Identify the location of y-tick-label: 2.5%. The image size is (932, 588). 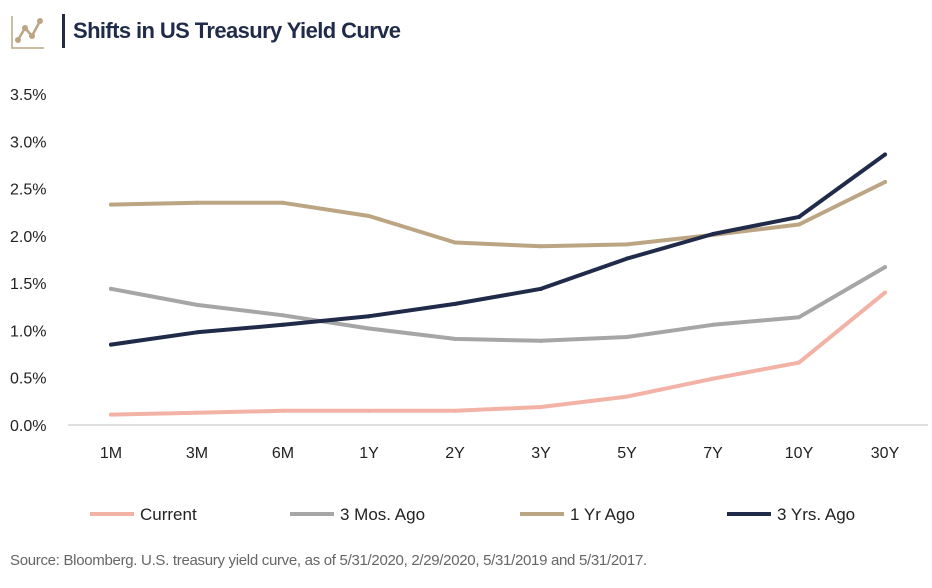
(28, 190).